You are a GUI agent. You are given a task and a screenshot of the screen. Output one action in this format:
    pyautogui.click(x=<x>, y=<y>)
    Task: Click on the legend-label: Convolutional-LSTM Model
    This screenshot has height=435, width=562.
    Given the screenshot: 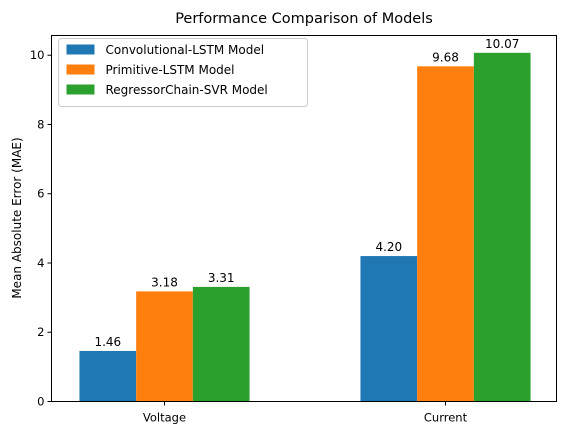 What is the action you would take?
    pyautogui.click(x=185, y=50)
    